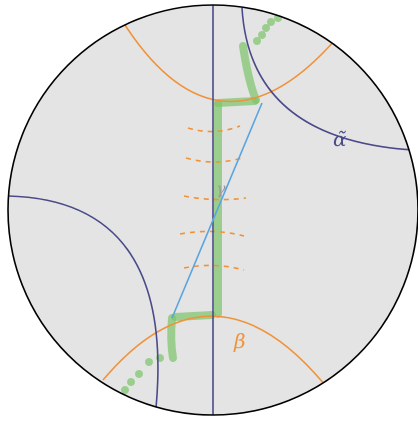 This screenshot has height=421, width=418. I want to click on green-top-arc, so click(249, 73).